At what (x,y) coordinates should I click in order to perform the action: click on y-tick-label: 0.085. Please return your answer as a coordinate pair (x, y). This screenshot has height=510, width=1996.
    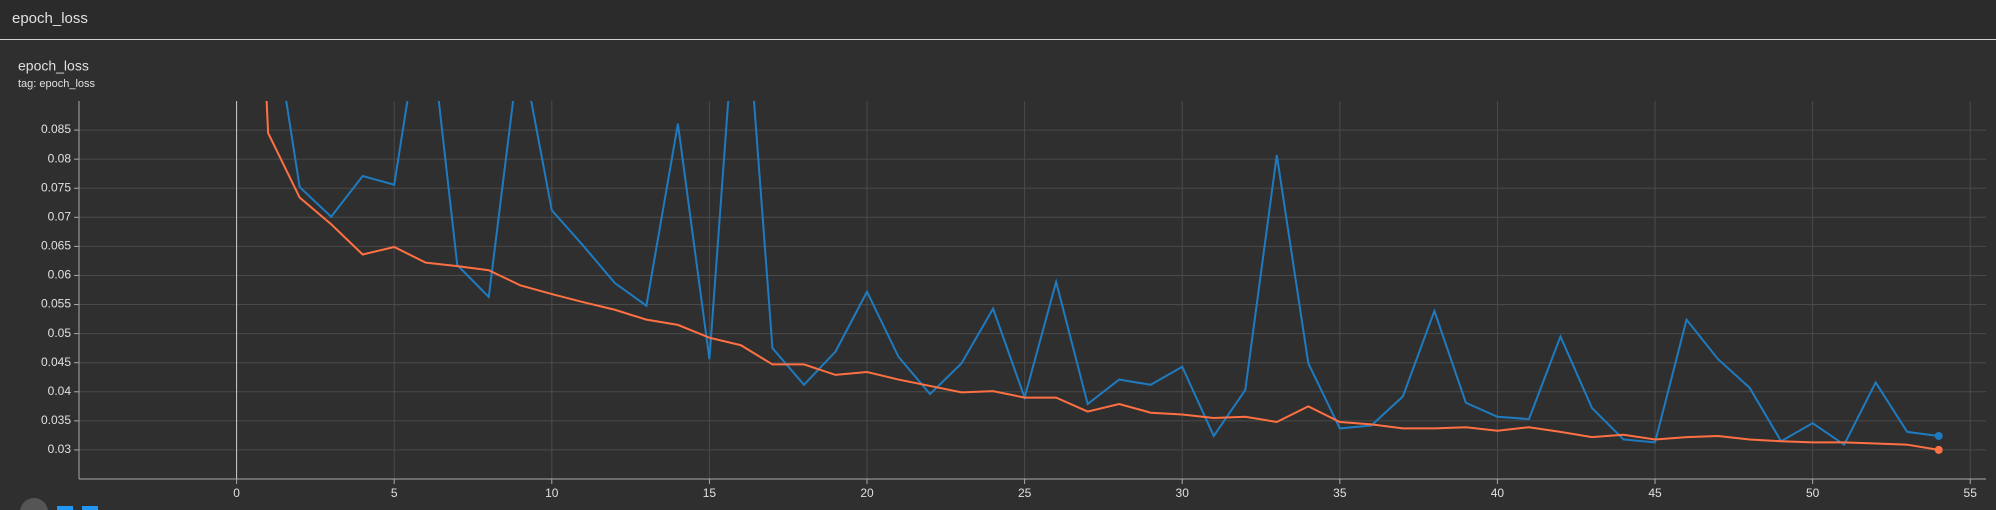
    Looking at the image, I should click on (56, 129).